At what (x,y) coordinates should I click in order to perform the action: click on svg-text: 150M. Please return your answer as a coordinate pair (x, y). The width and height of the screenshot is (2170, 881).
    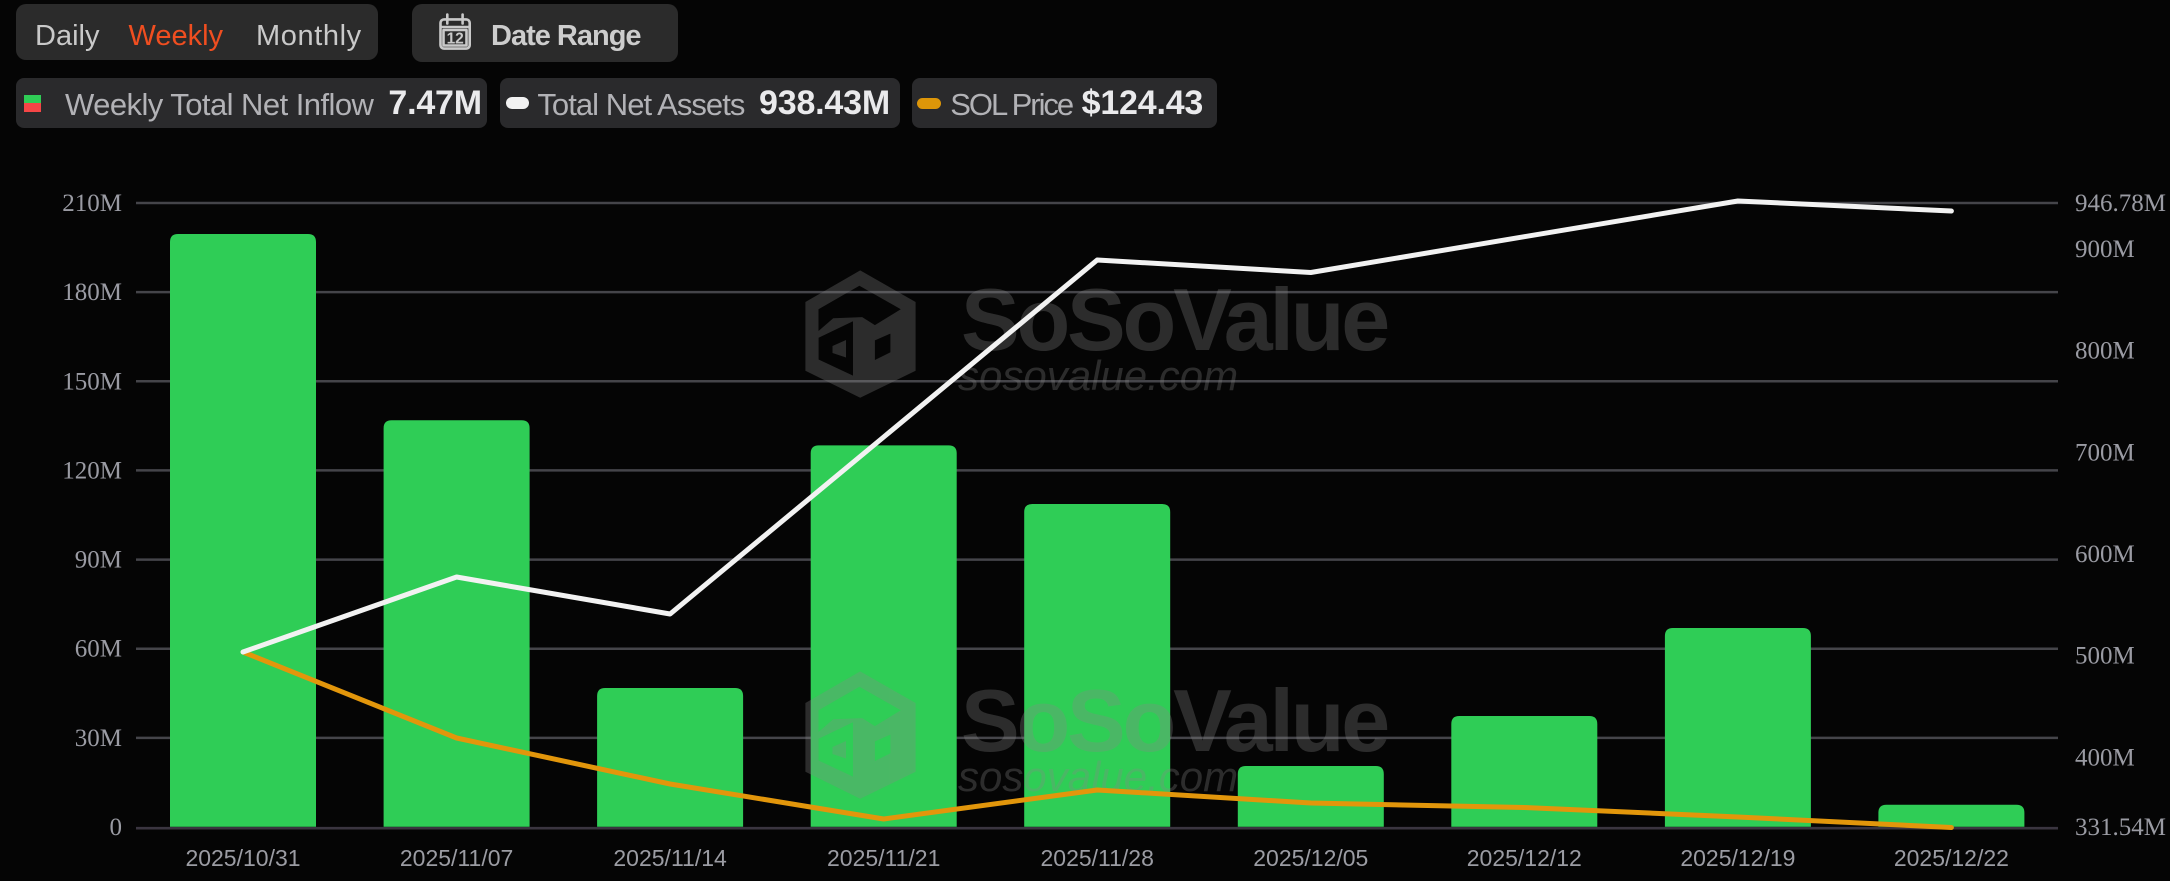
    Looking at the image, I should click on (92, 381).